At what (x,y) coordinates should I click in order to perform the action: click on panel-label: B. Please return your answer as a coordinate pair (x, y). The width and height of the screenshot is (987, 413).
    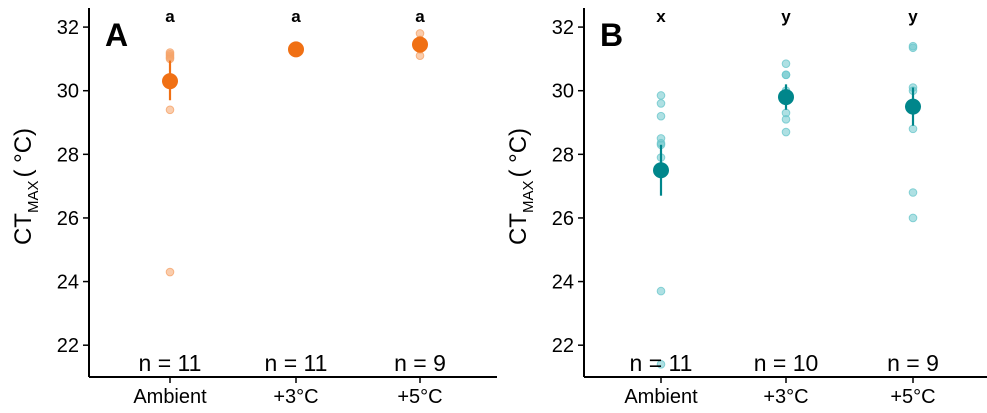
    Looking at the image, I should click on (611, 35).